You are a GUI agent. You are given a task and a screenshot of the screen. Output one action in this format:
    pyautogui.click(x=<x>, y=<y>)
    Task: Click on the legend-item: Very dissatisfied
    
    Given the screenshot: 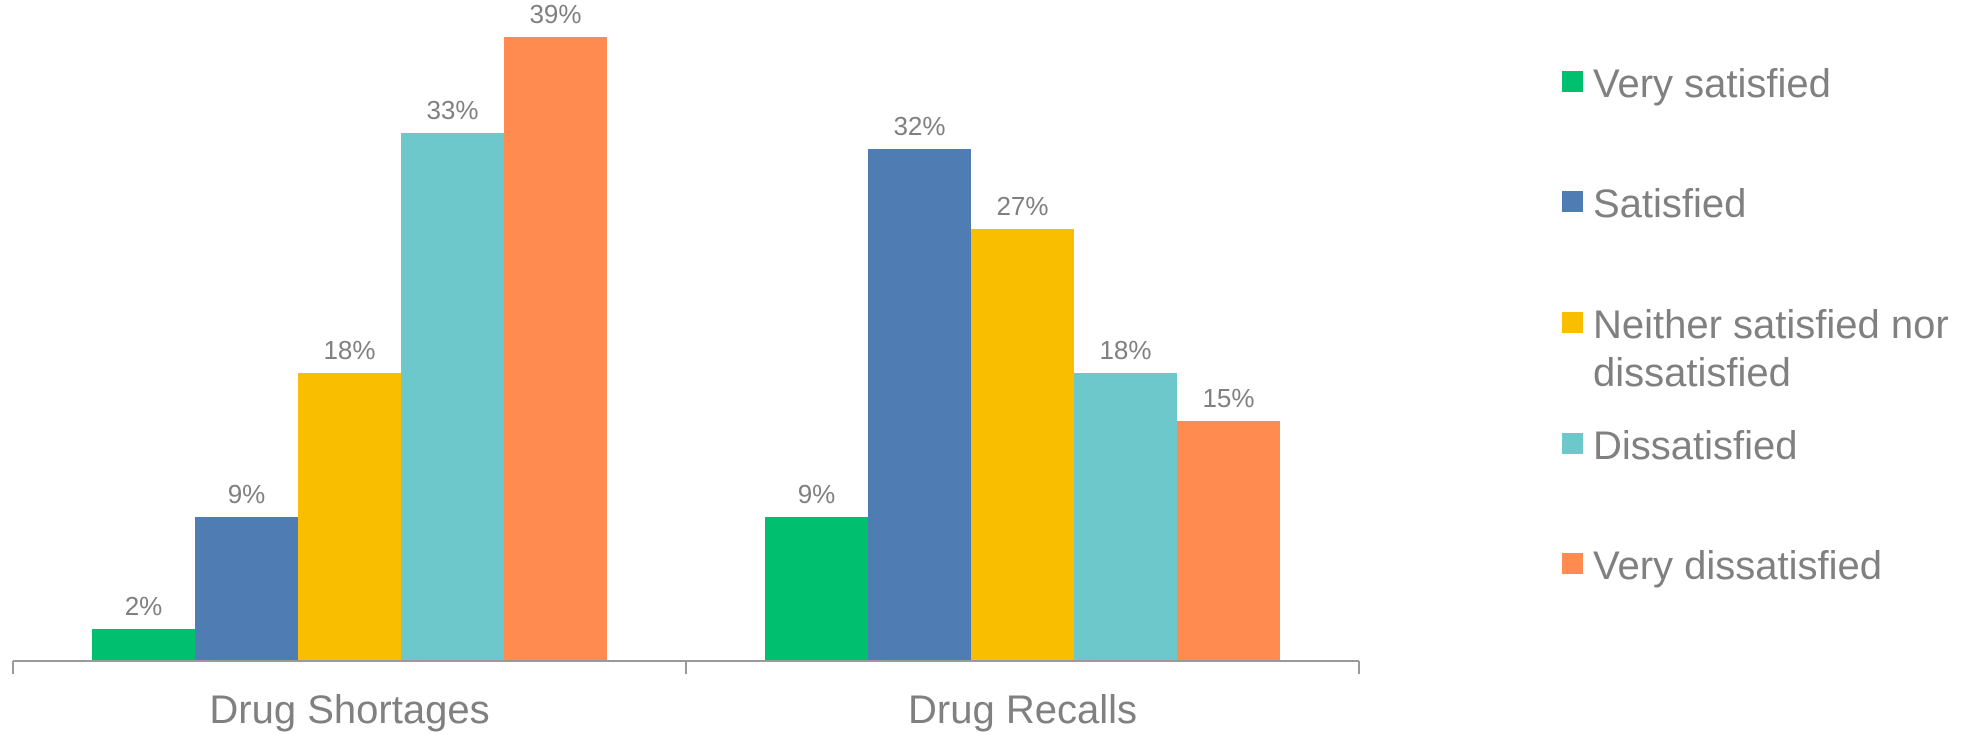 What is the action you would take?
    pyautogui.click(x=1767, y=566)
    